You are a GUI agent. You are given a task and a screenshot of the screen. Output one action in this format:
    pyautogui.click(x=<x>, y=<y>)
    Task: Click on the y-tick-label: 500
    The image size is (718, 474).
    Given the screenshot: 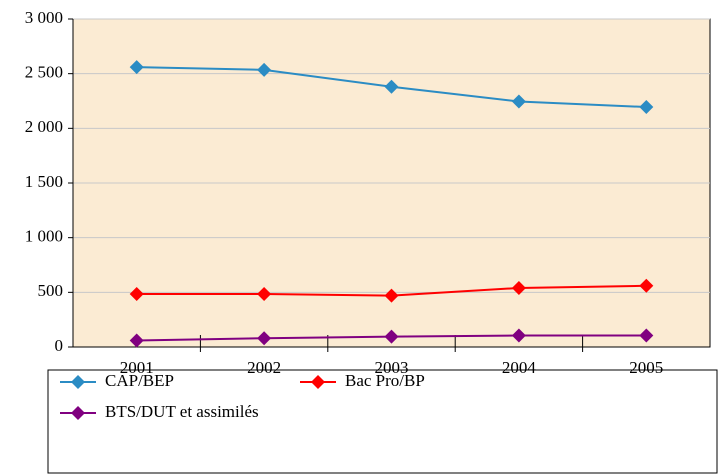 What is the action you would take?
    pyautogui.click(x=51, y=290)
    